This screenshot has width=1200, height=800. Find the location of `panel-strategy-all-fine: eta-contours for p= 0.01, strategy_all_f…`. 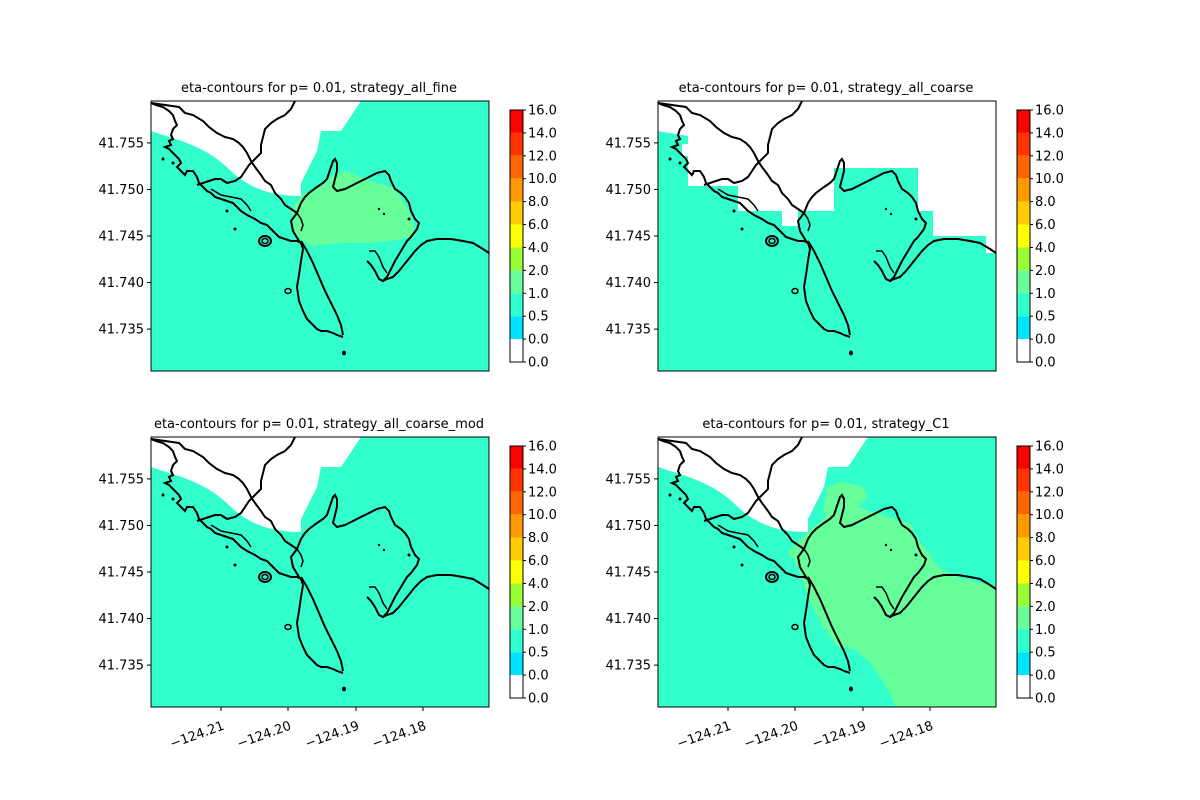

panel-strategy-all-fine: eta-contours for p= 0.01, strategy_all_f… is located at coordinates (328, 226).